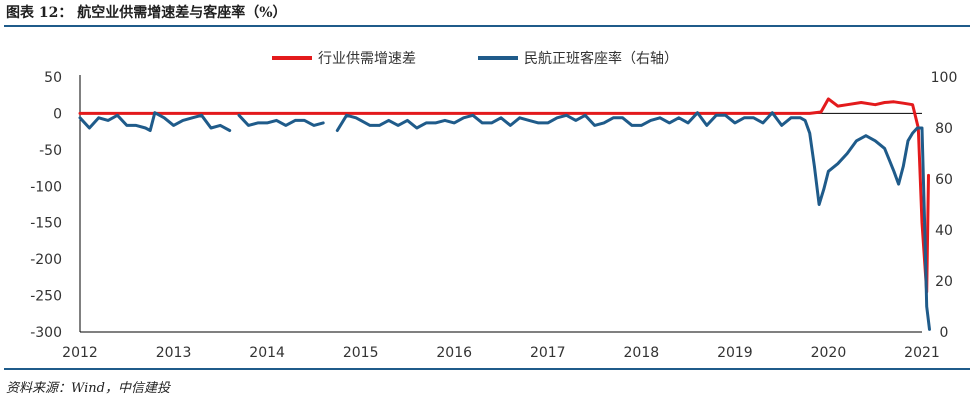  What do you see at coordinates (80, 353) in the screenshot?
I see `x-tick-label: 2012` at bounding box center [80, 353].